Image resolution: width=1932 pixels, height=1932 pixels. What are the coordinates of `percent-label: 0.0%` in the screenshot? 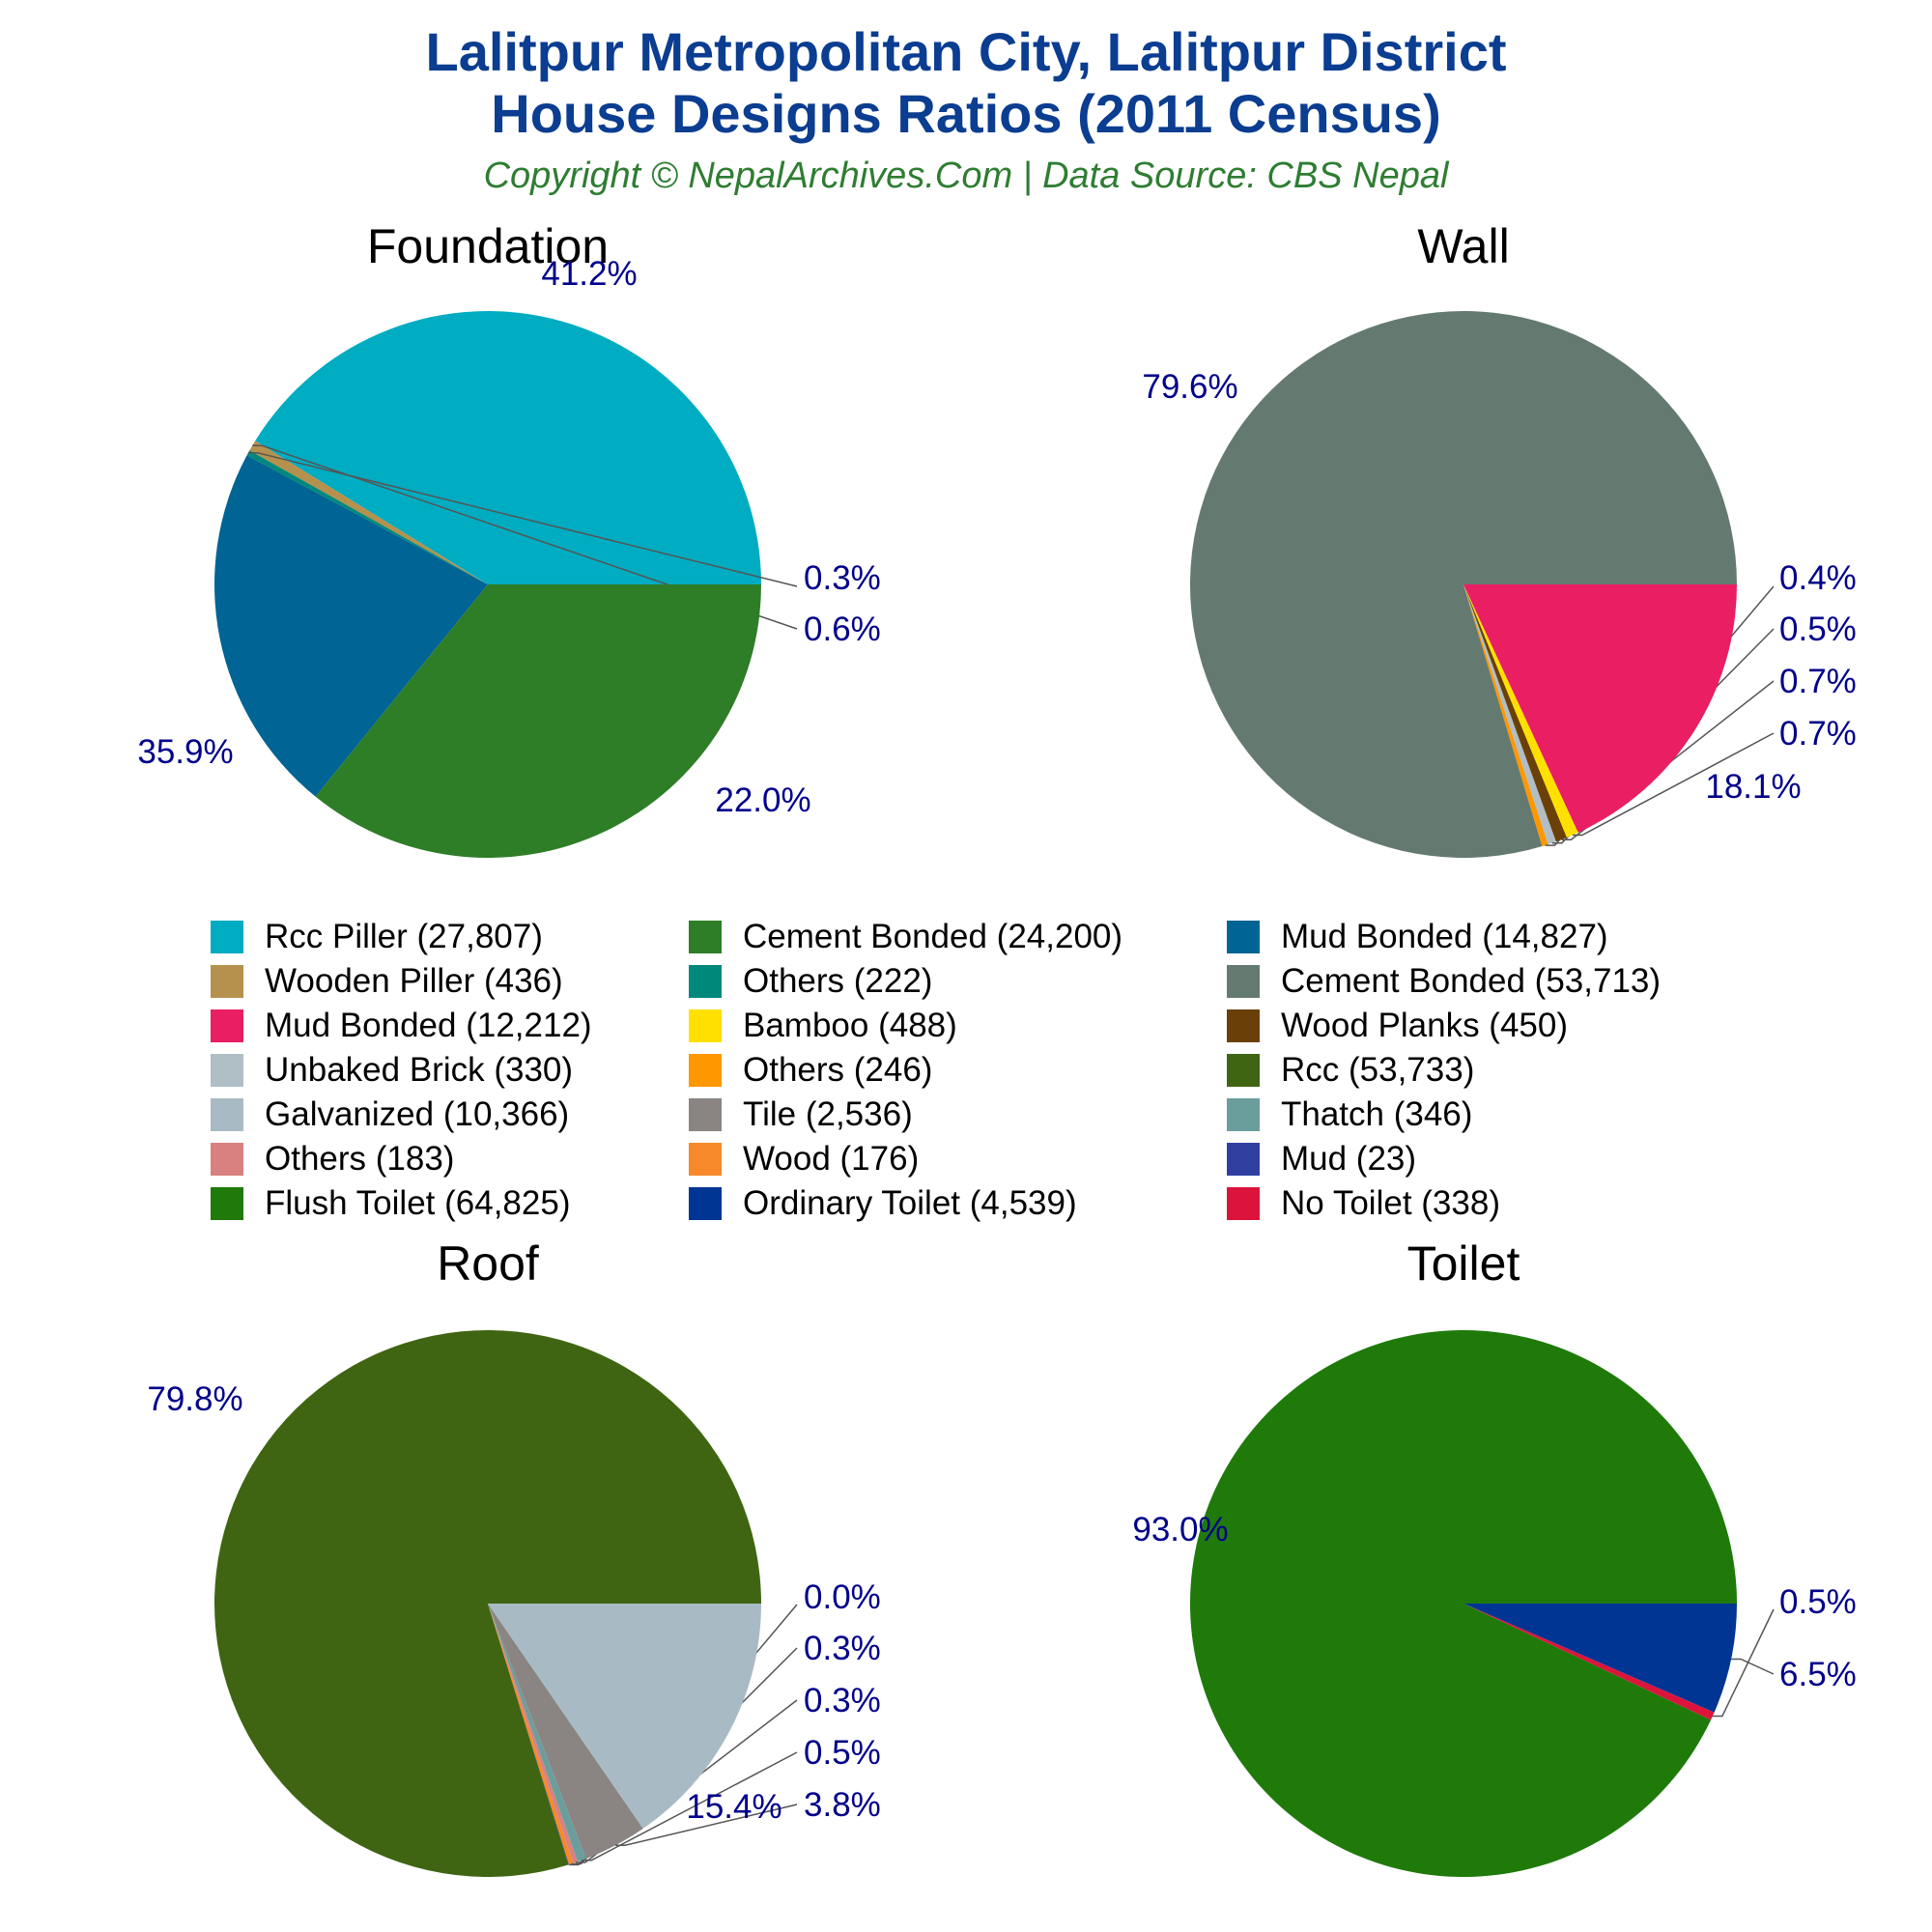 It's located at (842, 1597).